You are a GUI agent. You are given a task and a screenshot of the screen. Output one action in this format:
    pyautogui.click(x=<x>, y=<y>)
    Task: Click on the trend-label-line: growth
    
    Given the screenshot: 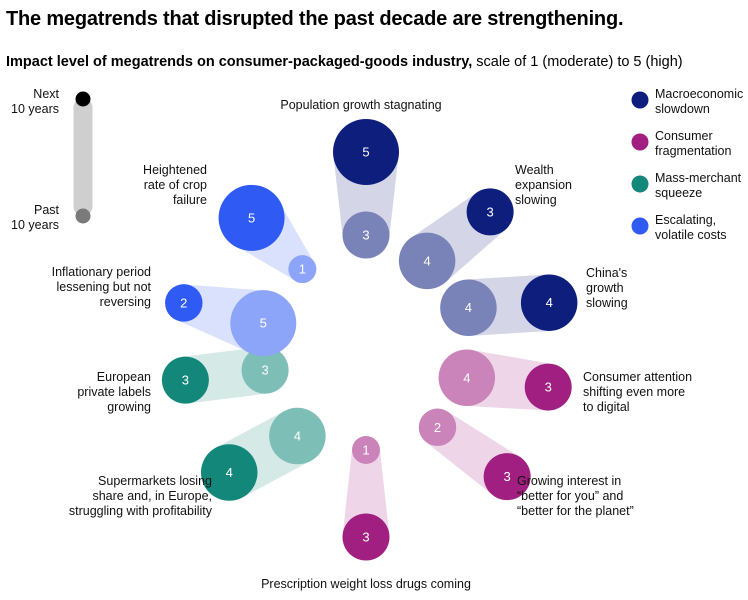 What is the action you would take?
    pyautogui.click(x=605, y=288)
    